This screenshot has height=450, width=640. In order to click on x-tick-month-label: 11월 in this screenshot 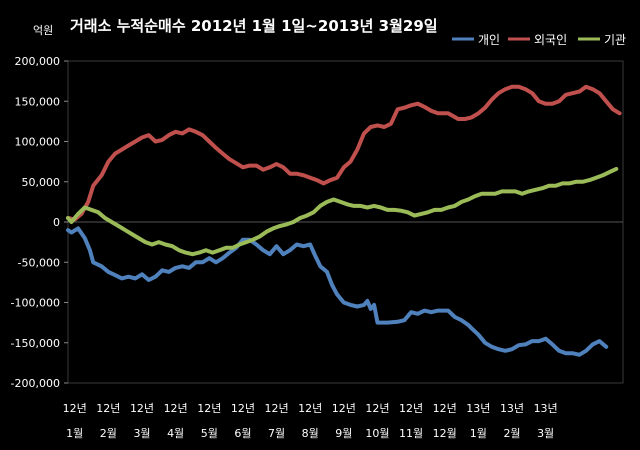, I will do `click(411, 433)`.